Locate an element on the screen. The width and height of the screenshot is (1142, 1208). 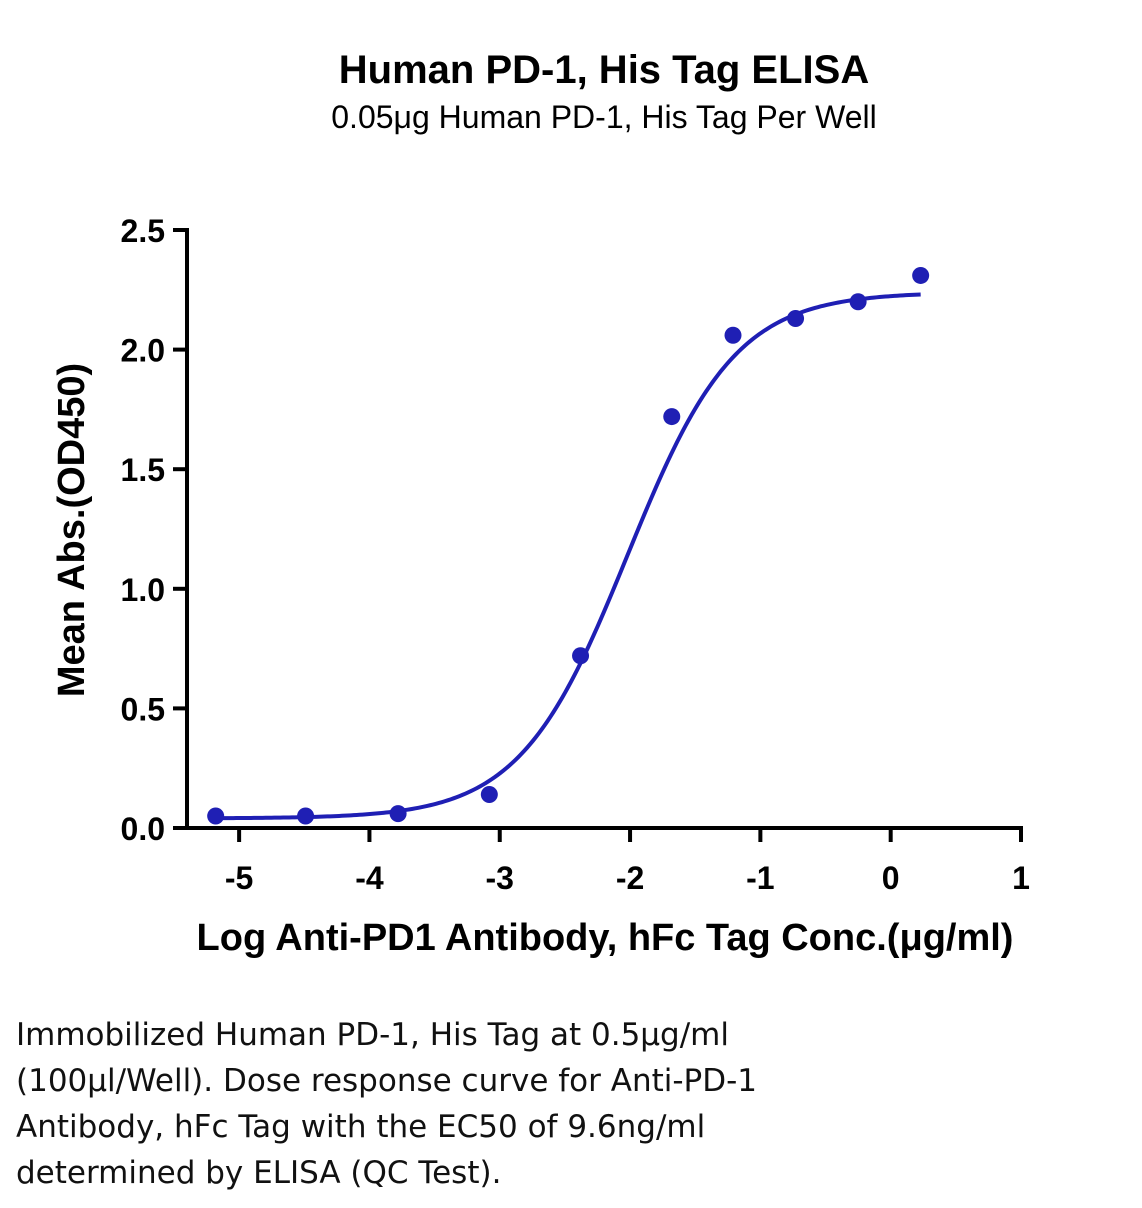
y-tick-label: 1.5 is located at coordinates (143, 470).